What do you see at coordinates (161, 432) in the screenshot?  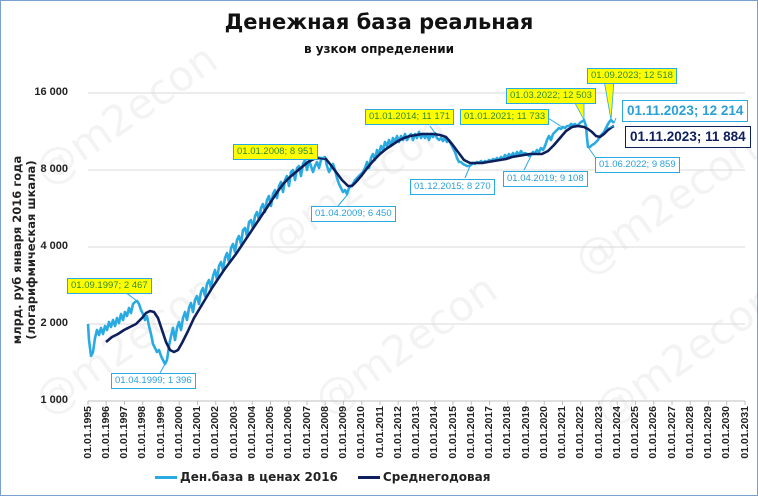 I see `x-tick: 01.01.1999` at bounding box center [161, 432].